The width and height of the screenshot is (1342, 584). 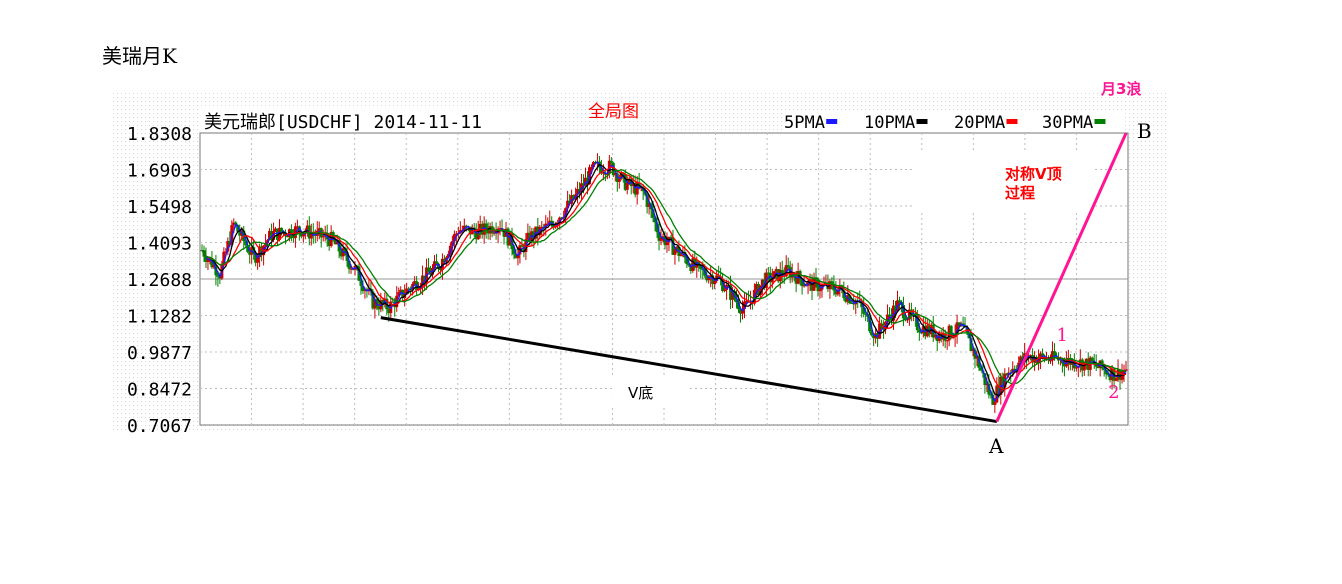 I want to click on legend-swatch, so click(x=832, y=121).